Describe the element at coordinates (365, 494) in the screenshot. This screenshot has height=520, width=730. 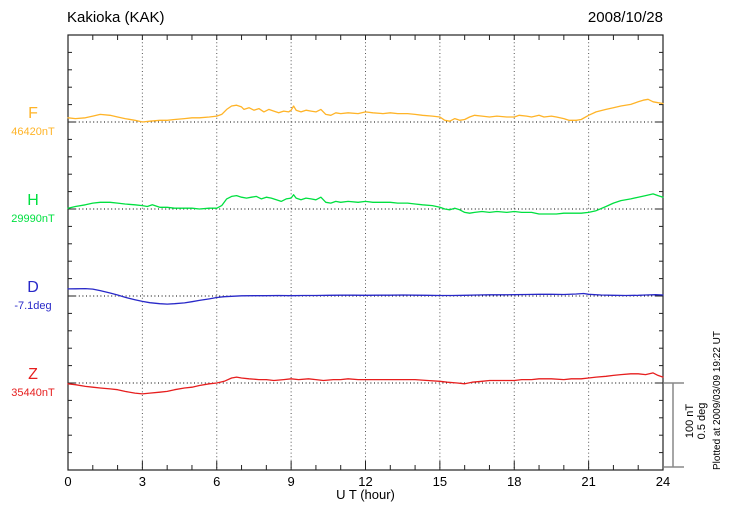
I see `x-axis-title: U T (hour)` at that location.